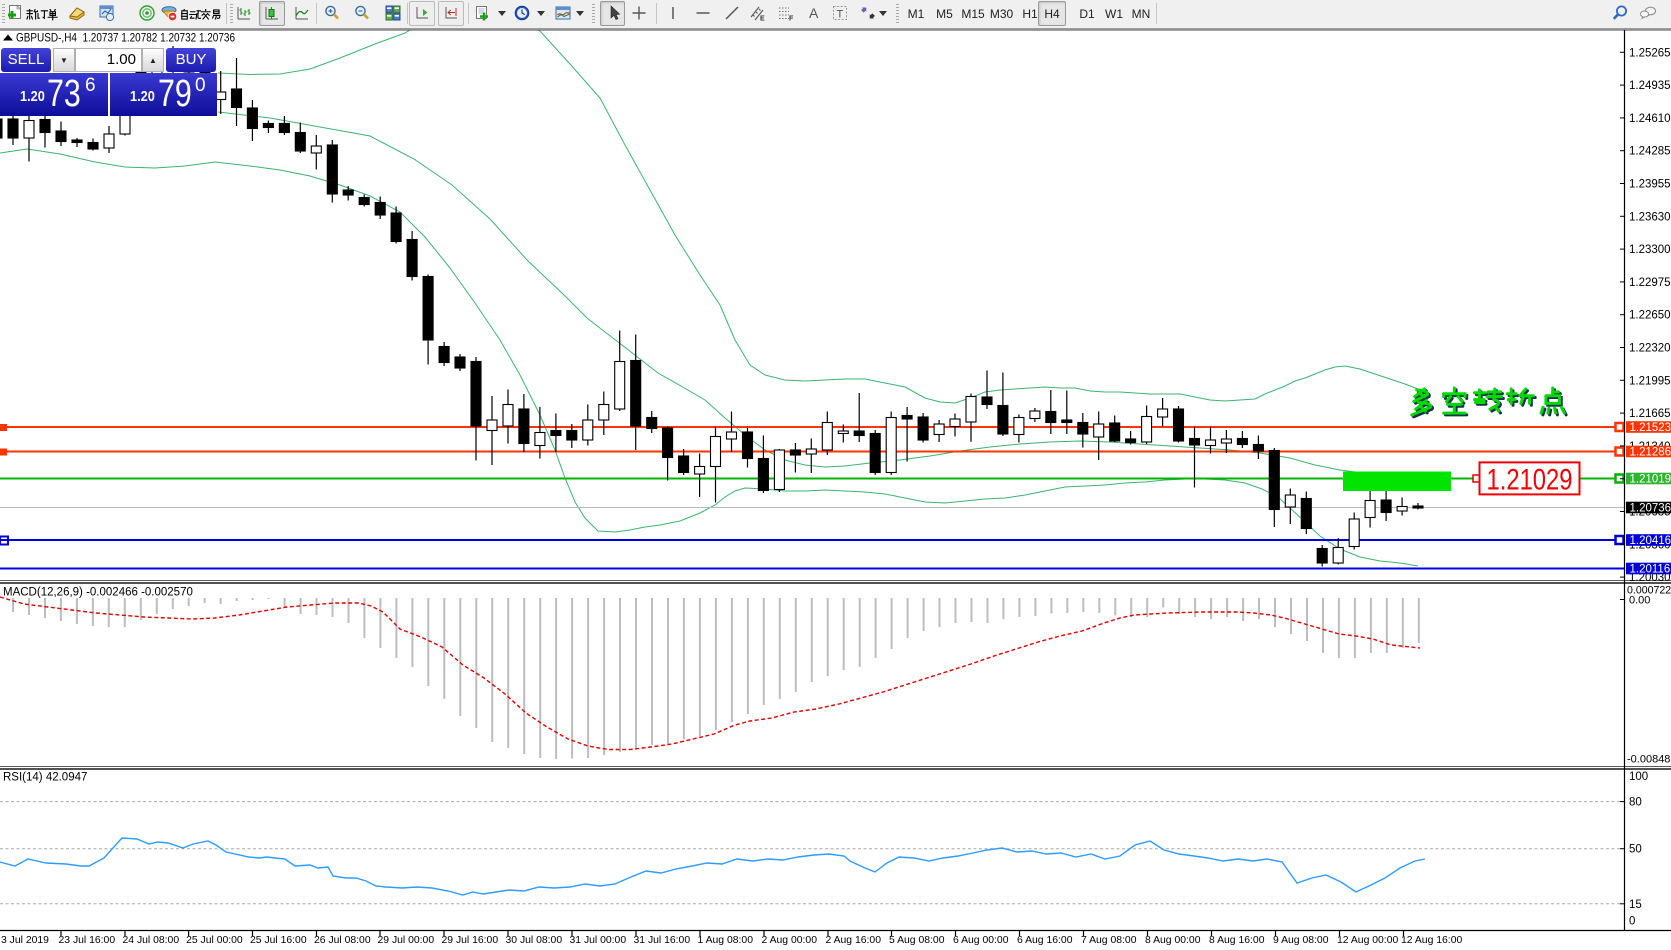  I want to click on svg-text: 29 Jul 00:00, so click(406, 940).